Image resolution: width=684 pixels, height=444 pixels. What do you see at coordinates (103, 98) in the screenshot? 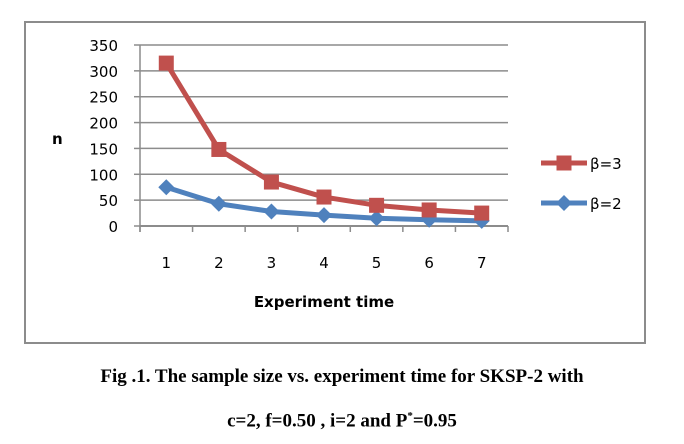
I see `y-tick-label: 250` at bounding box center [103, 98].